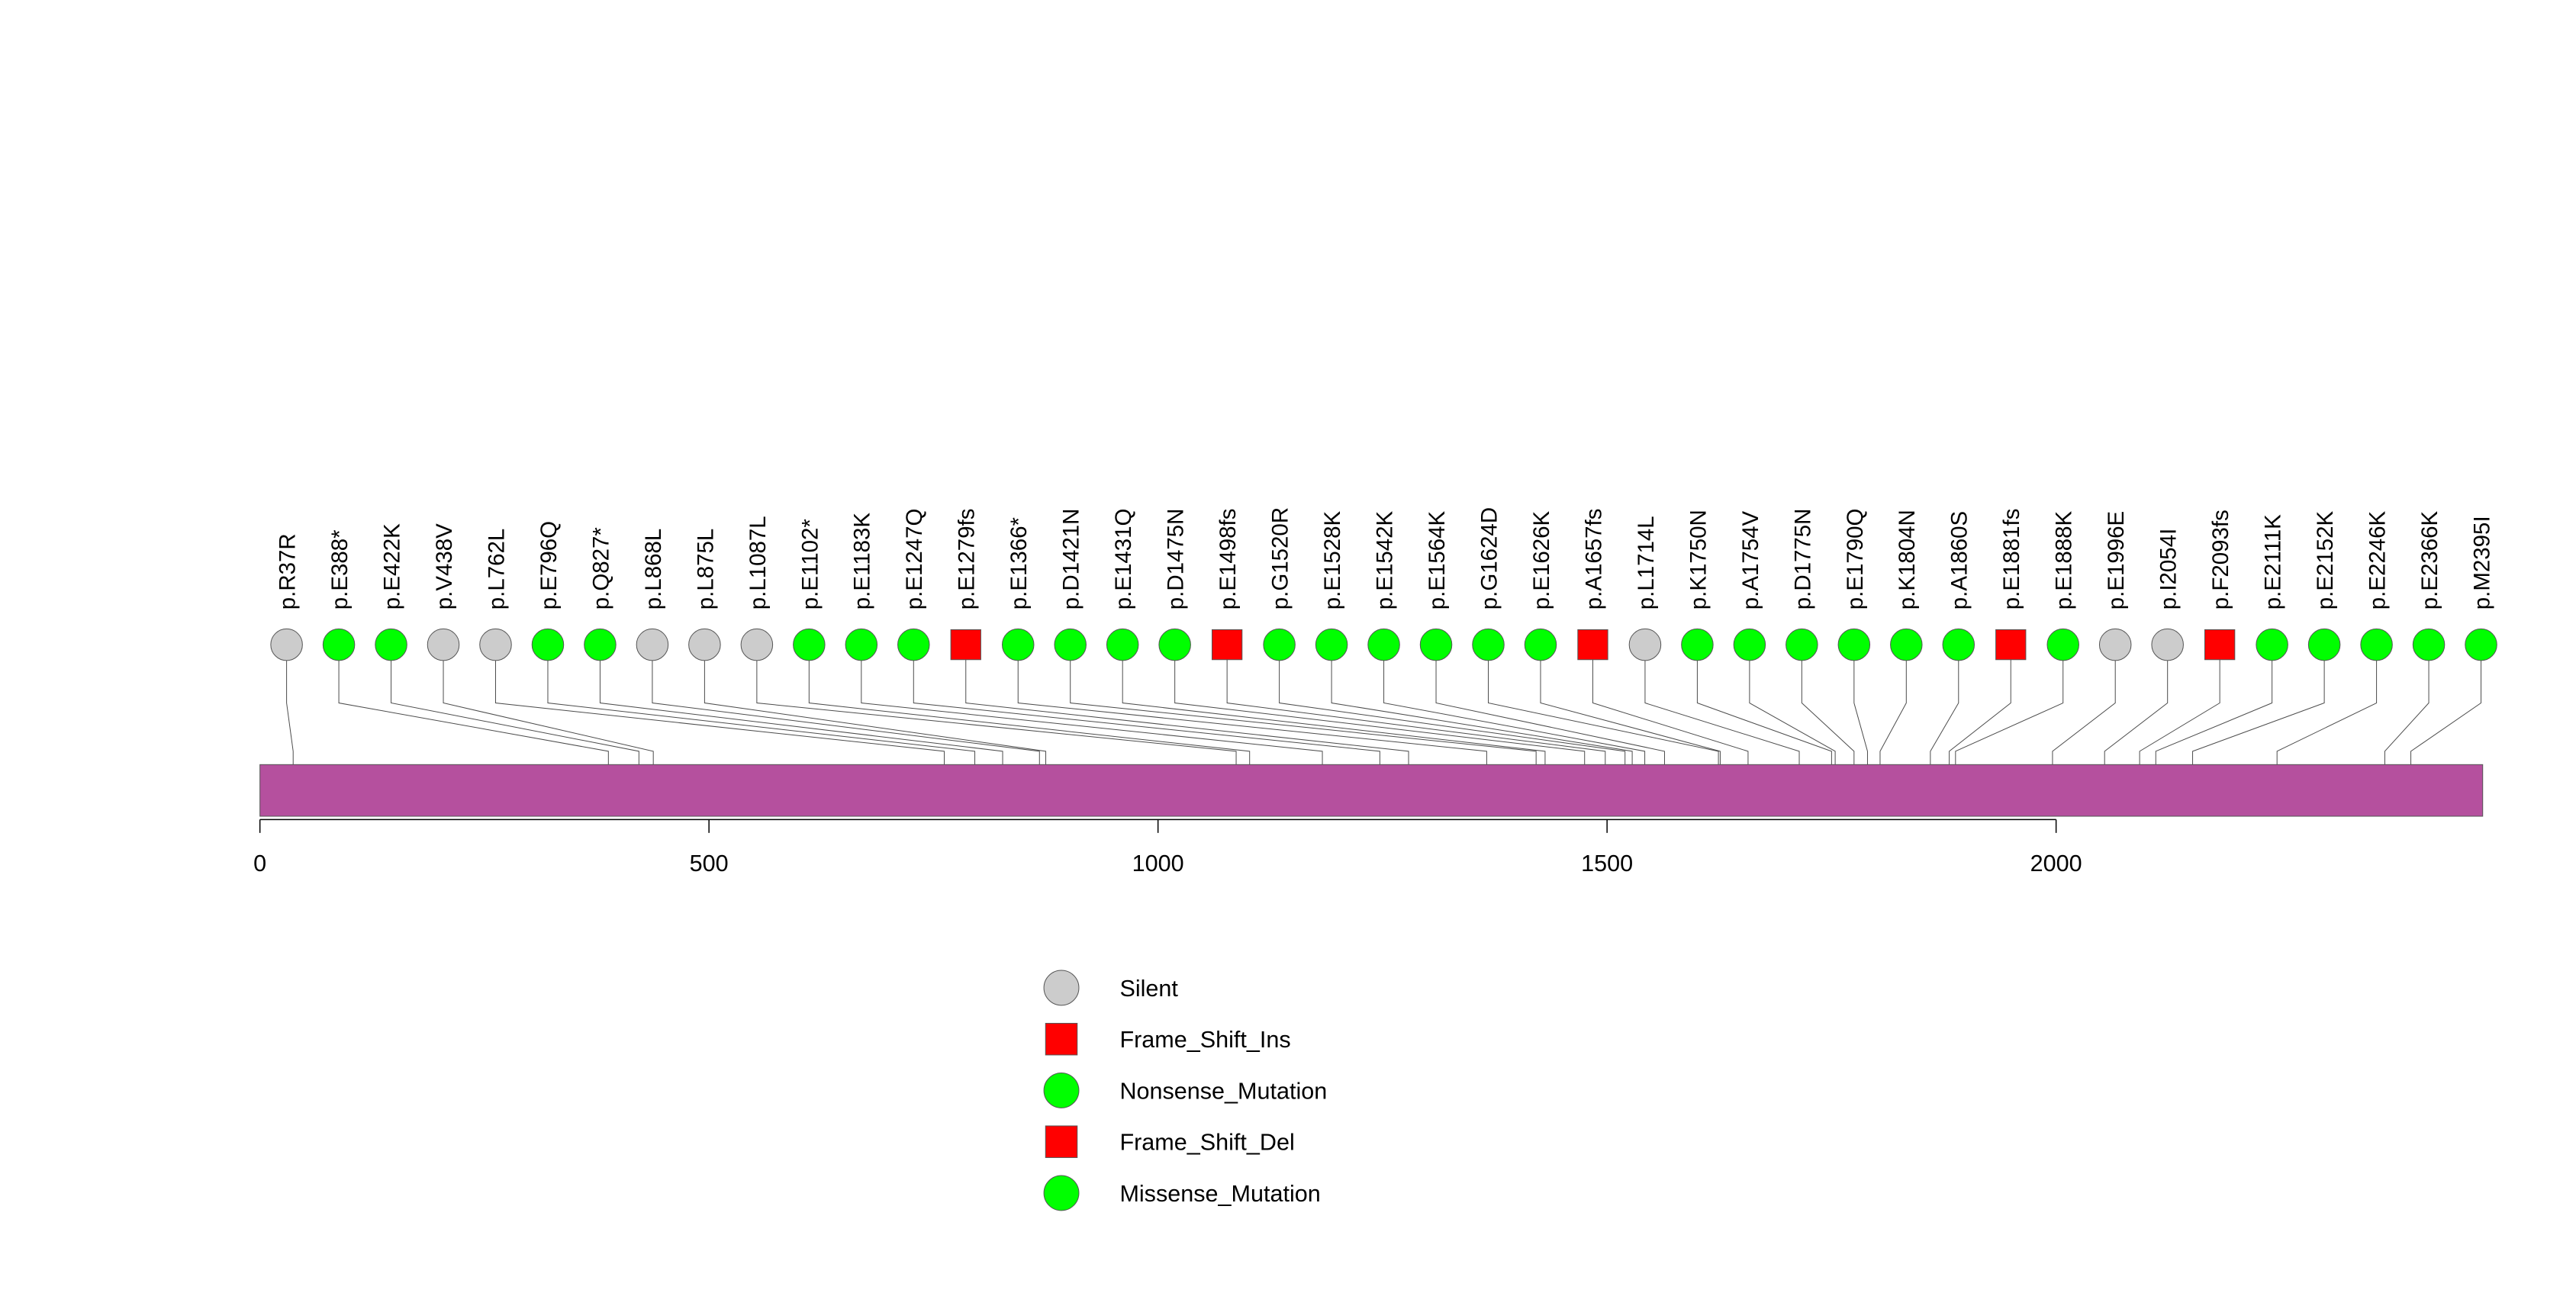 Image resolution: width=2576 pixels, height=1293 pixels. Describe the element at coordinates (2056, 864) in the screenshot. I see `x-tick-label: 2000` at that location.